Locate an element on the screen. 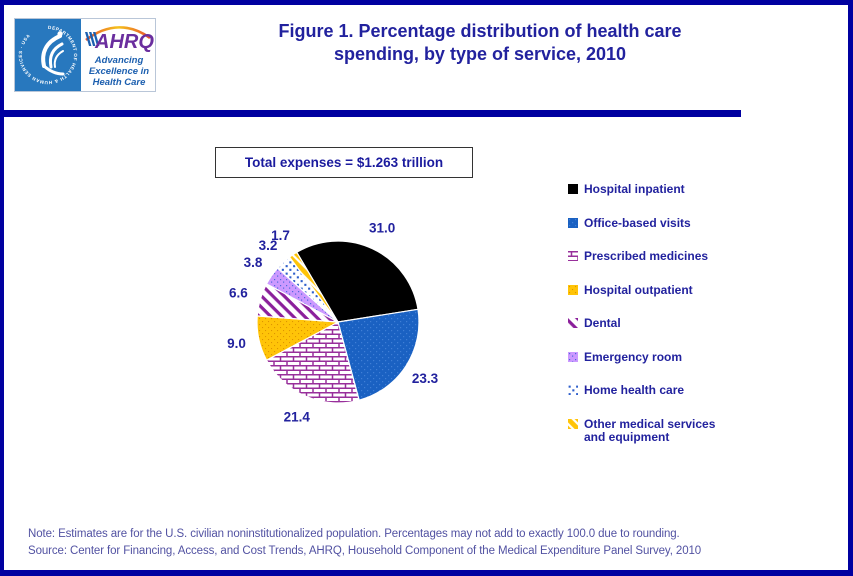 The height and width of the screenshot is (576, 853). ahrq-tagline: Advancing Excellence in Health Care is located at coordinates (119, 71).